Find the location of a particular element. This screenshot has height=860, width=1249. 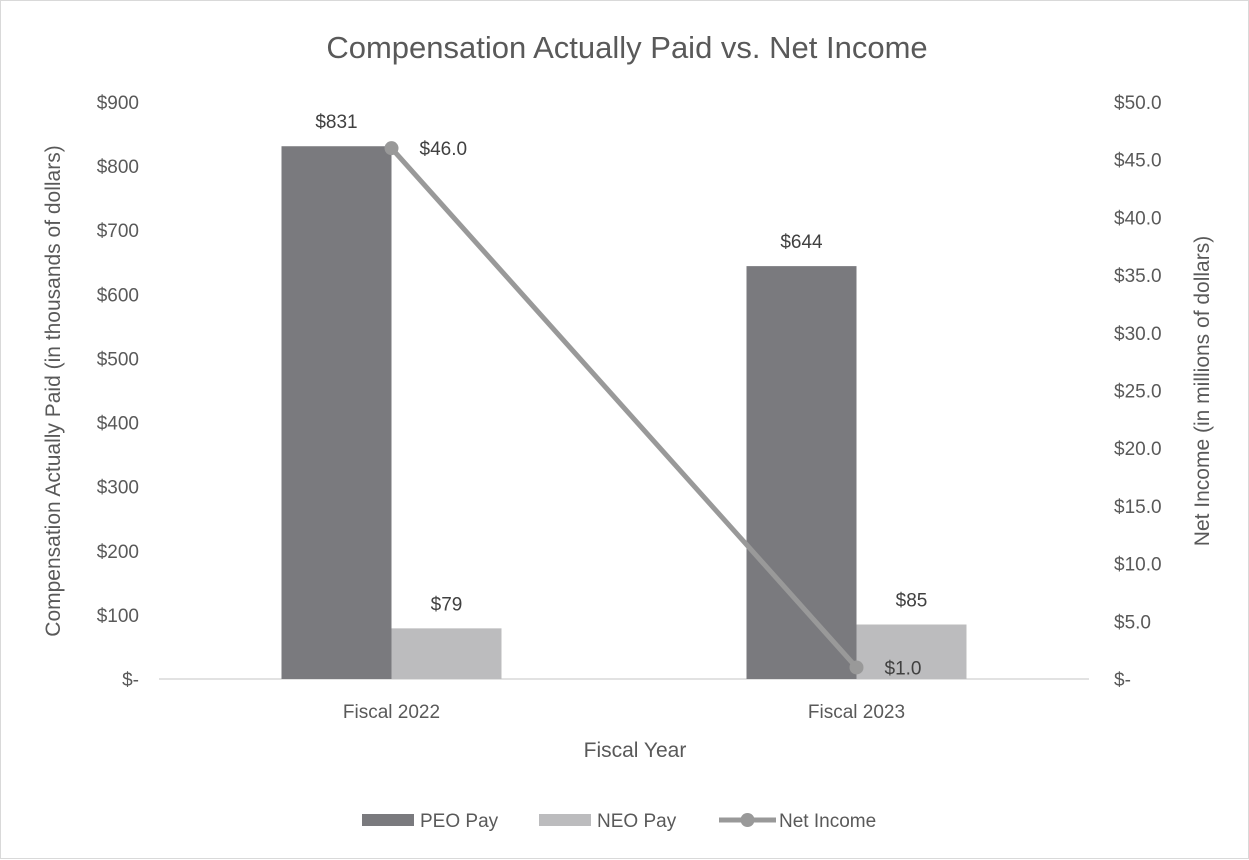

y2-tick-label: $35.0 is located at coordinates (1138, 276).